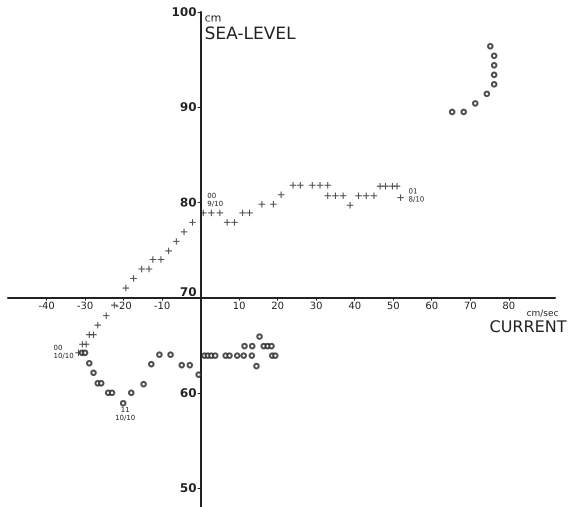 The height and width of the screenshot is (507, 570). What do you see at coordinates (188, 393) in the screenshot?
I see `y-tick-label: 60` at bounding box center [188, 393].